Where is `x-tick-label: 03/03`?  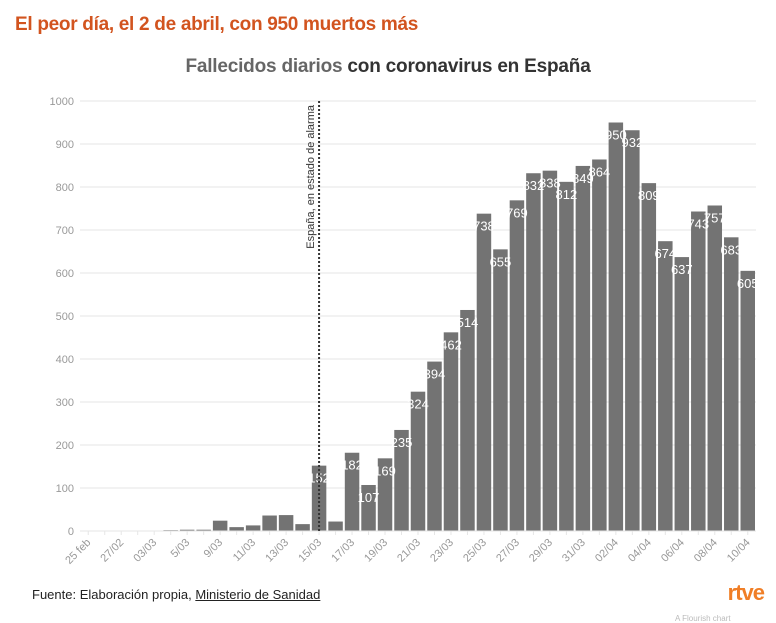
x-tick-label: 03/03 is located at coordinates (145, 551).